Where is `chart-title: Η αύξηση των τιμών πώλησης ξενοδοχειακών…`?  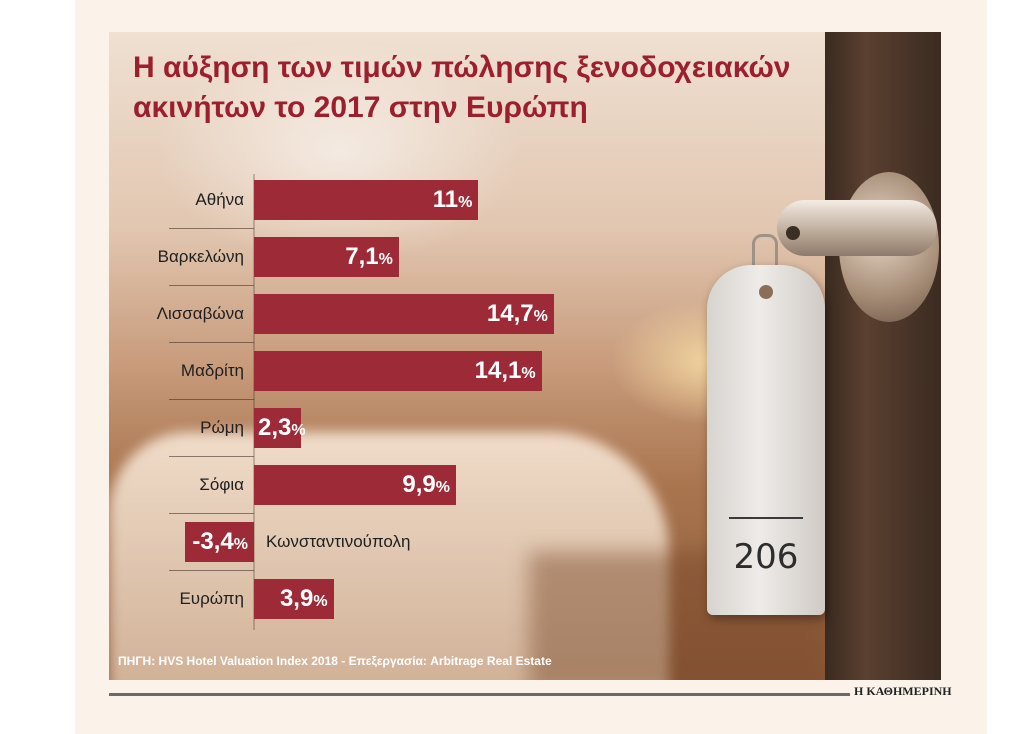 chart-title: Η αύξηση των τιμών πώλησης ξενοδοχειακών… is located at coordinates (462, 87).